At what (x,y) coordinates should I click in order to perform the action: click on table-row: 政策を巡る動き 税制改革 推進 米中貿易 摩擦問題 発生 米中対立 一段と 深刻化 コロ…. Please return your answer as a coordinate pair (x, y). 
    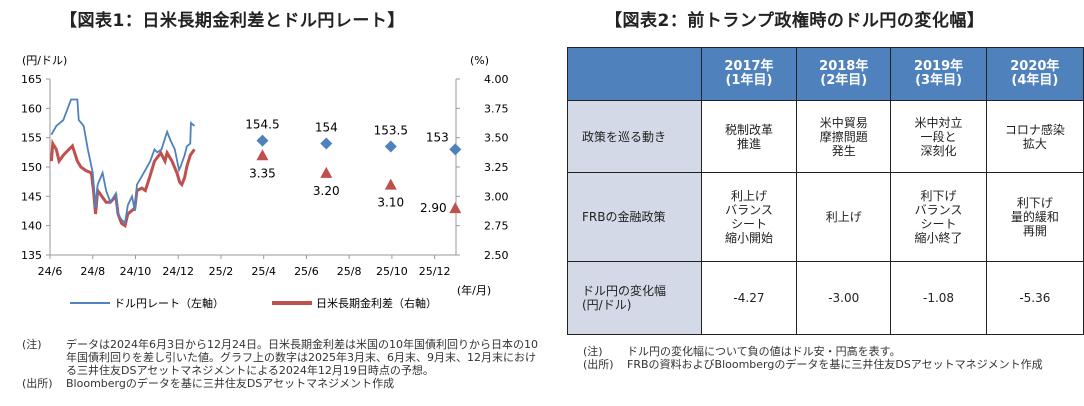
    Looking at the image, I should click on (825, 136).